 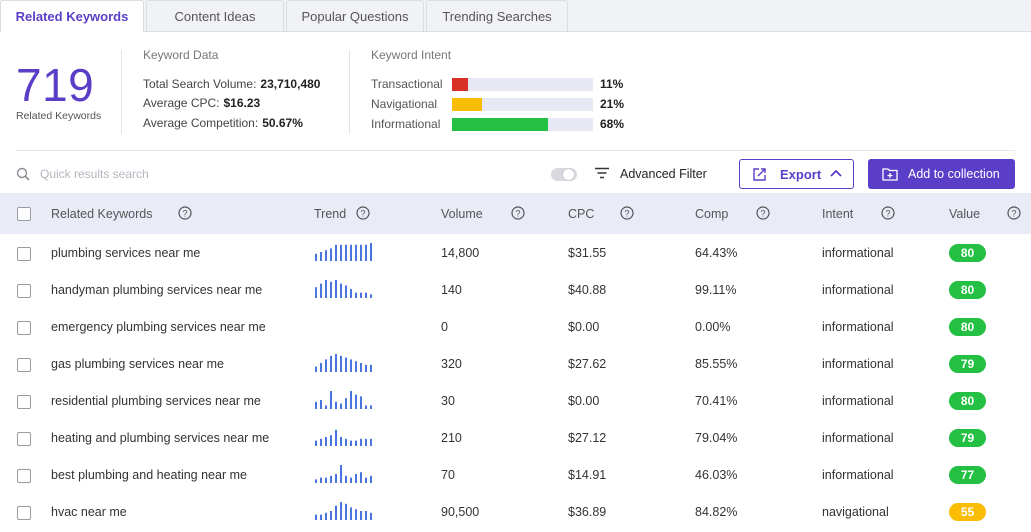 What do you see at coordinates (55, 85) in the screenshot?
I see `keyword-count: 719` at bounding box center [55, 85].